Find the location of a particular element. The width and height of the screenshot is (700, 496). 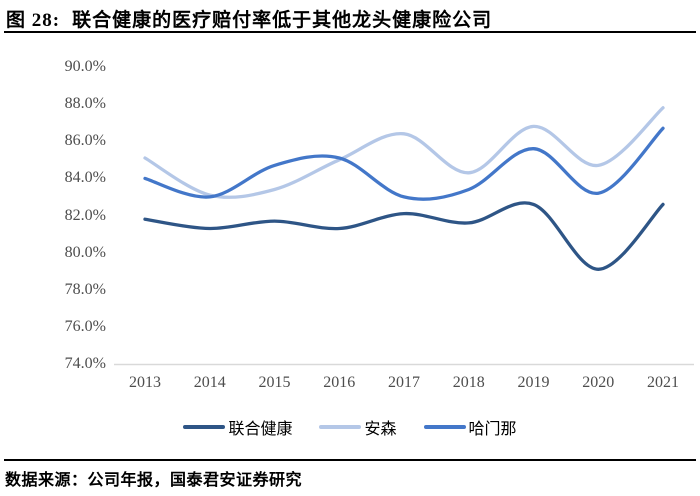

x-tick-label: 2019 is located at coordinates (533, 382).